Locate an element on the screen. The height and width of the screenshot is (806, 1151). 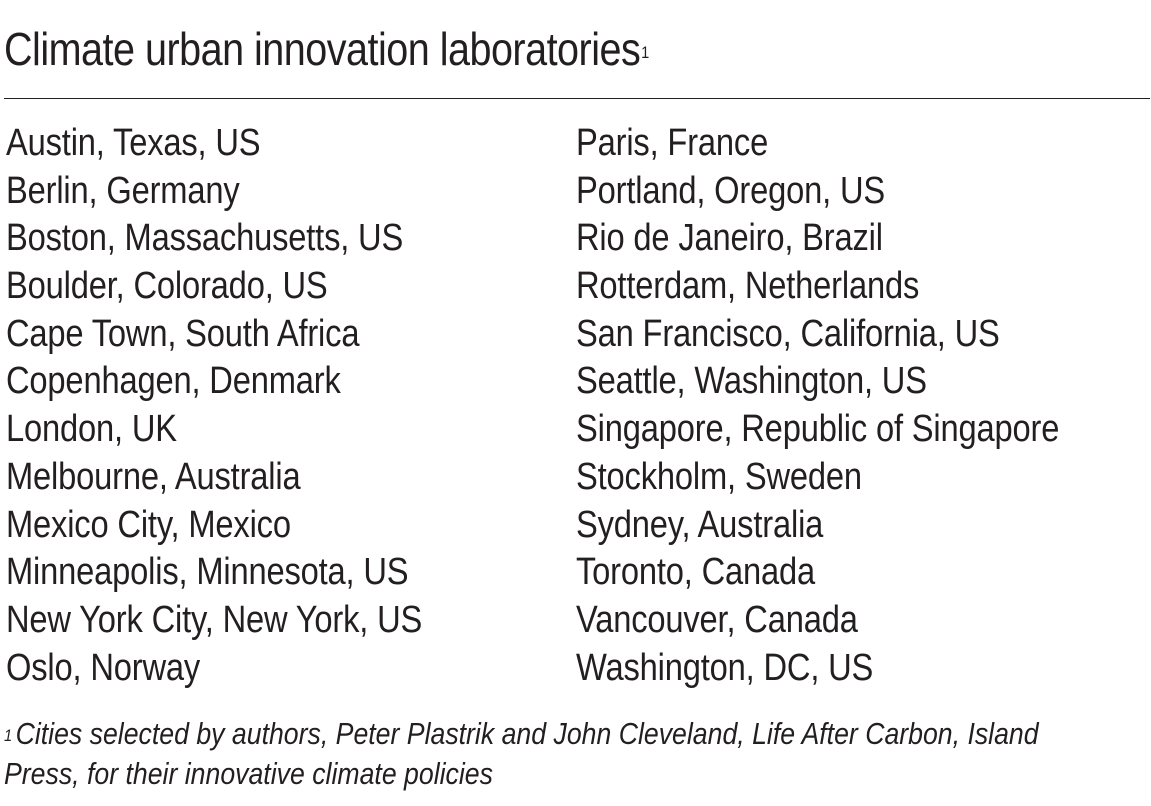
city-item: Portland, Oregon, US is located at coordinates (731, 190).